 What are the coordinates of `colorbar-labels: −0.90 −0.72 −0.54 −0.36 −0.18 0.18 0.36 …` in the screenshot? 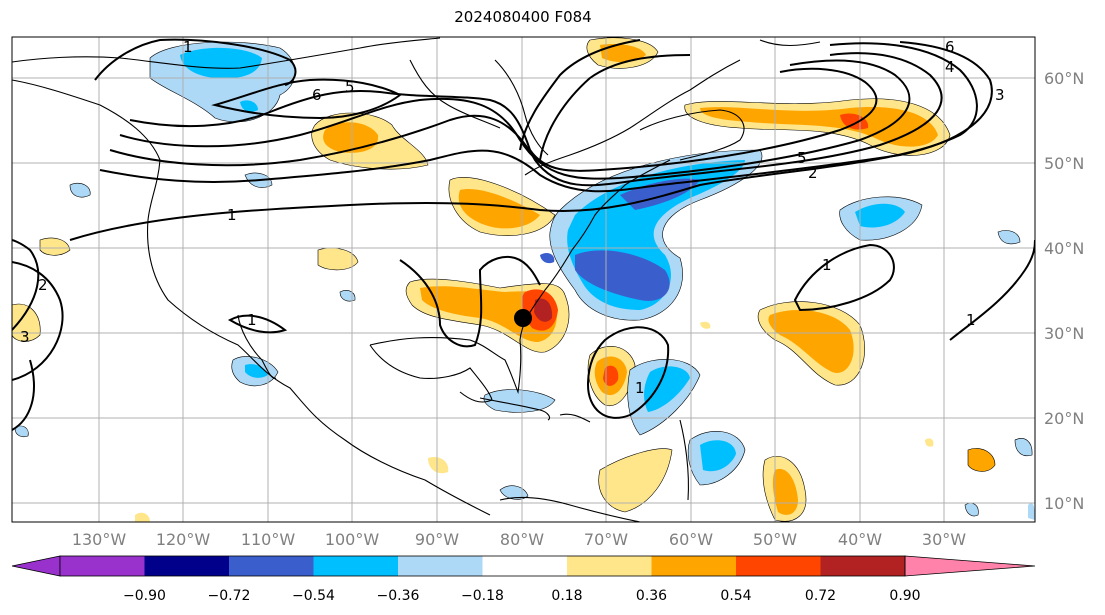 It's located at (522, 596).